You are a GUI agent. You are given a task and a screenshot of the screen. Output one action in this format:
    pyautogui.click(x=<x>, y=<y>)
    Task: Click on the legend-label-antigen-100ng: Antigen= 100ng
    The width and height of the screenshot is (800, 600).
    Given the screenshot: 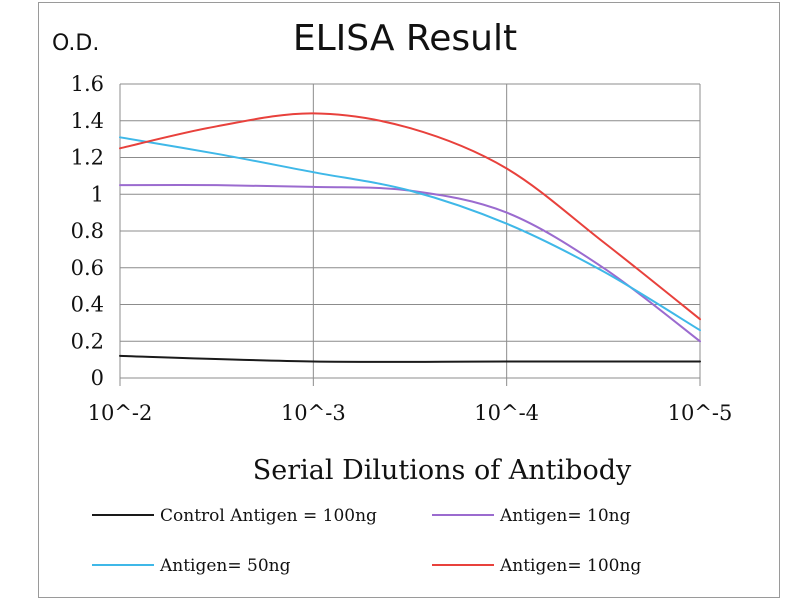 What is the action you would take?
    pyautogui.click(x=570, y=566)
    